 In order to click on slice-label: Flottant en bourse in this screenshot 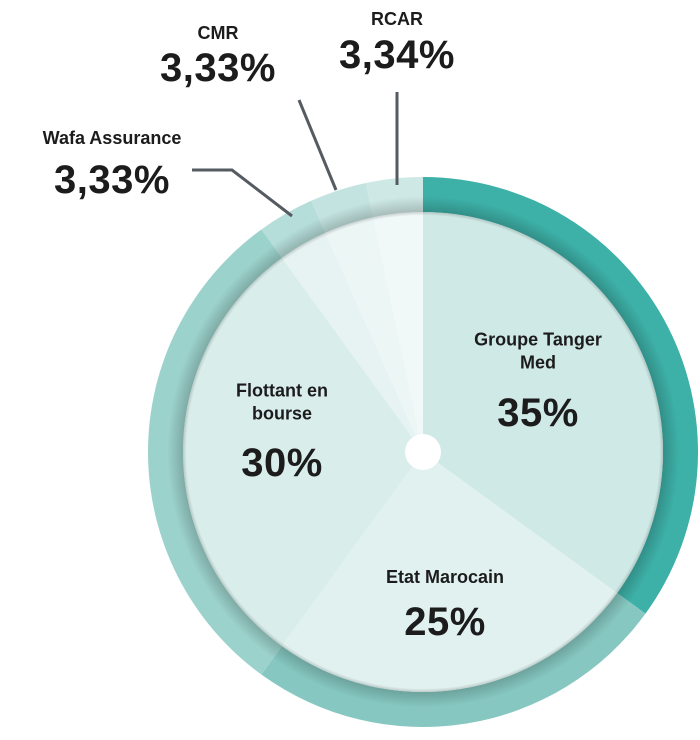, I will do `click(282, 402)`.